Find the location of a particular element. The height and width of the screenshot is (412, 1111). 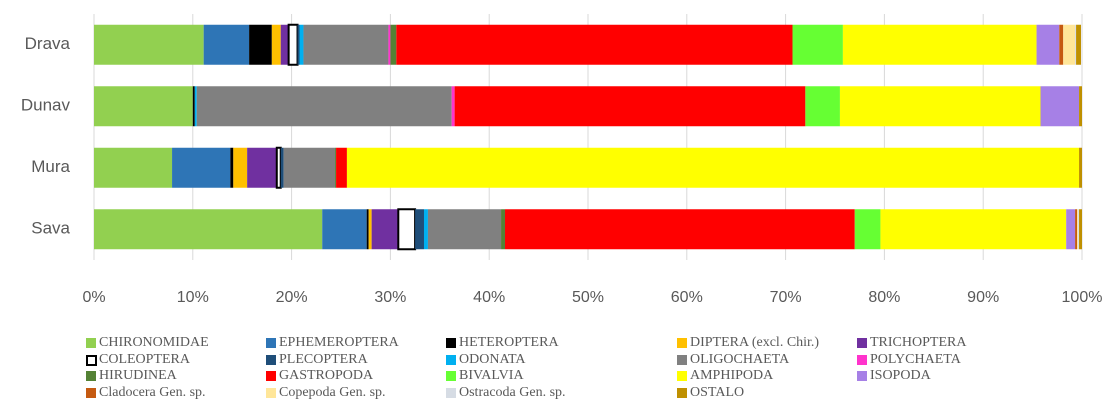

x-tick-label: 60% is located at coordinates (687, 297).